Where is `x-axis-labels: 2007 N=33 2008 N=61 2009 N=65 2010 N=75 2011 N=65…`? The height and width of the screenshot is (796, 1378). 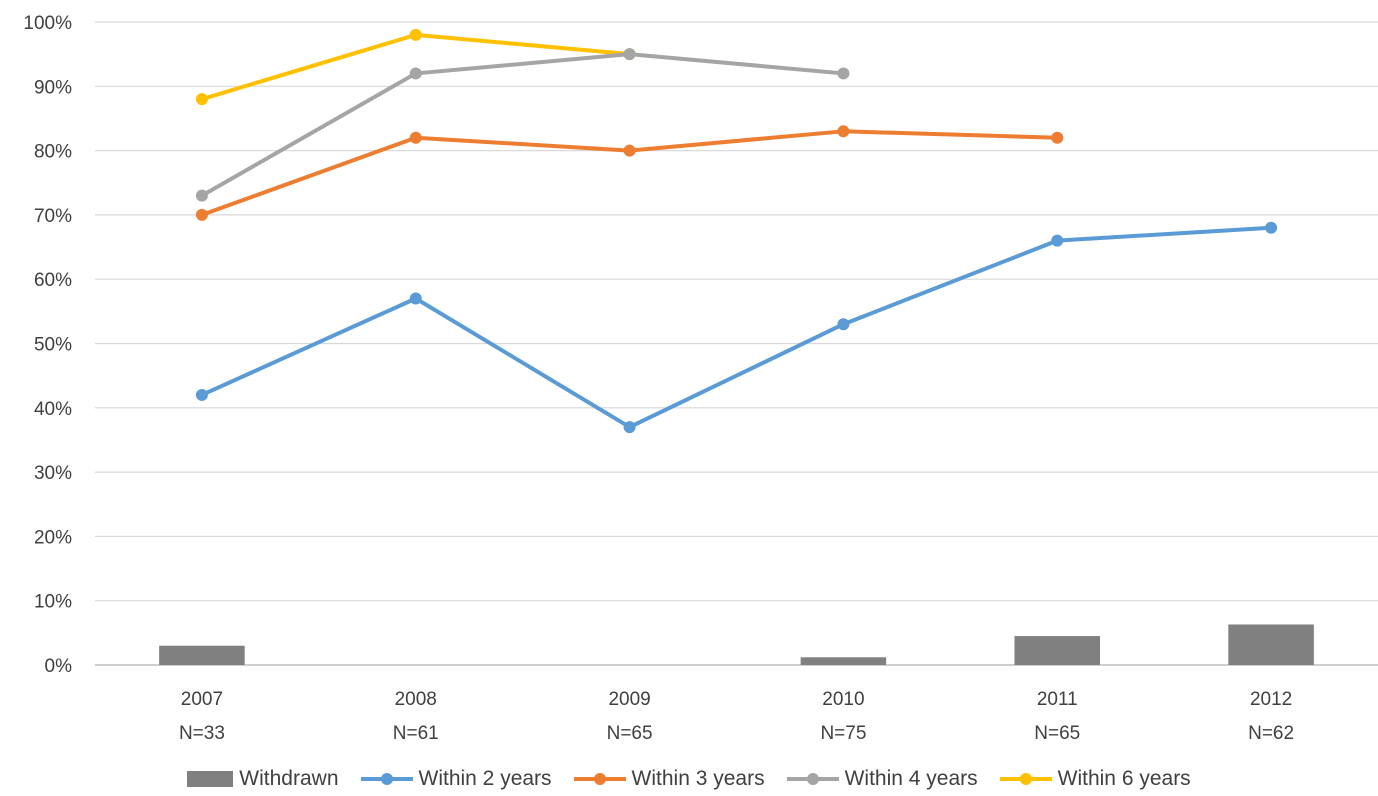
x-axis-labels: 2007 N=33 2008 N=61 2009 N=65 2010 N=75 2011 N=65… is located at coordinates (736, 716).